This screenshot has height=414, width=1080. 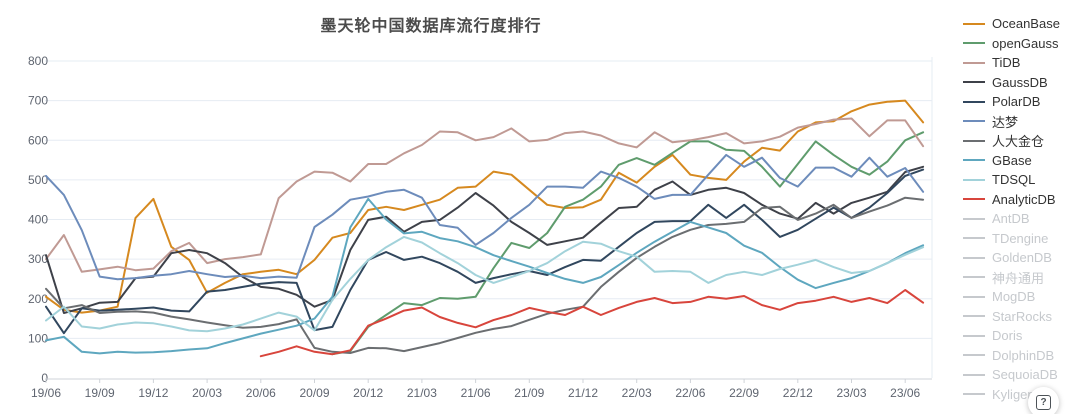 What do you see at coordinates (974, 374) in the screenshot?
I see `legend-swatch-SequoiaDB` at bounding box center [974, 374].